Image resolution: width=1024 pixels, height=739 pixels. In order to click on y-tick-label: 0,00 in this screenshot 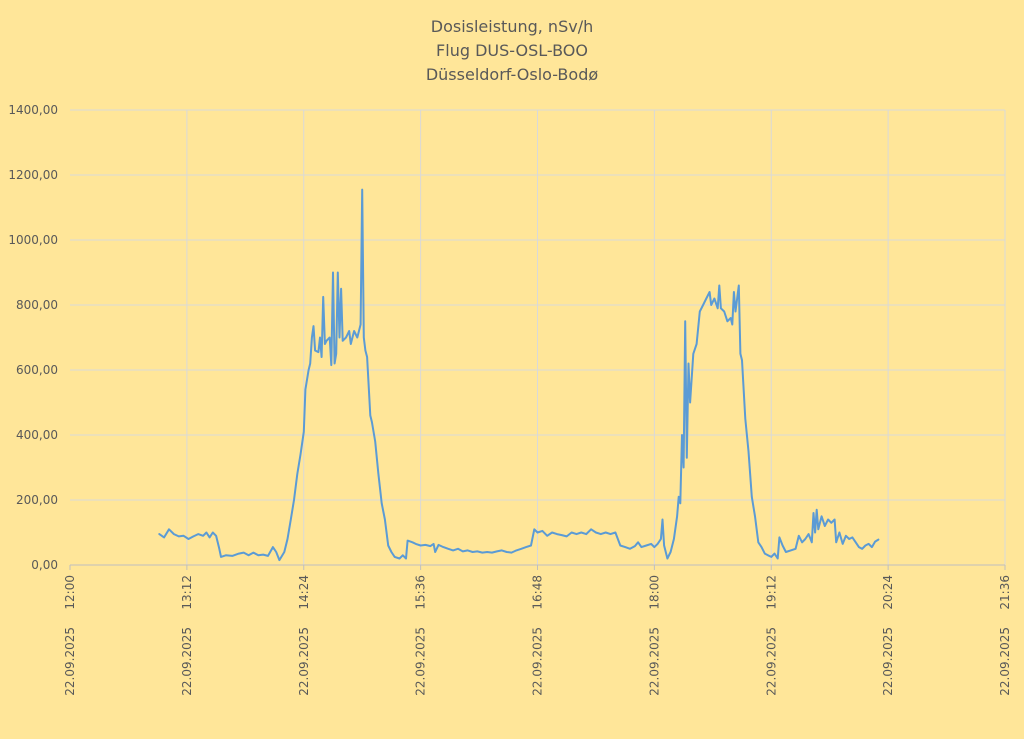, I will do `click(44, 565)`.